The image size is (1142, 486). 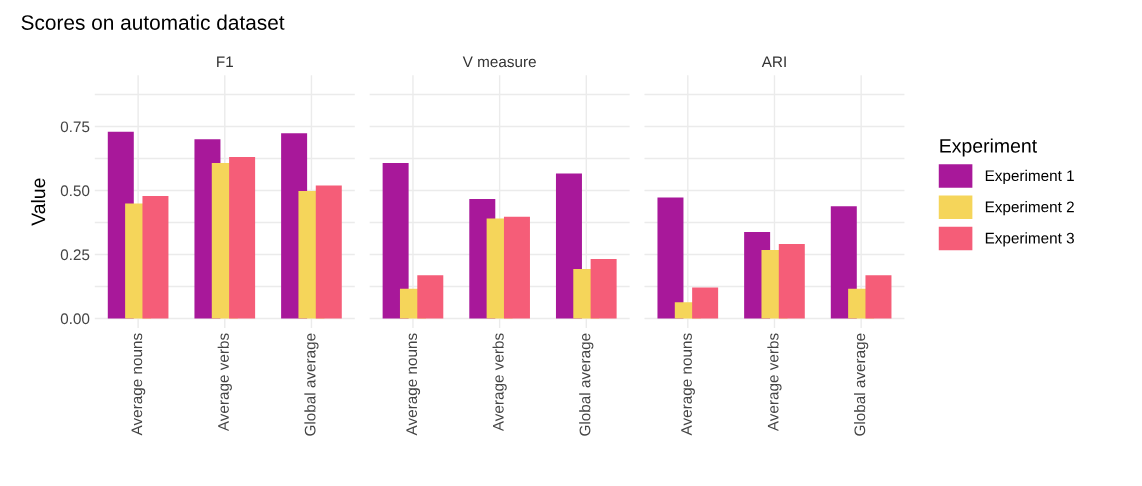 I want to click on y-axis-title: Value, so click(x=38, y=202).